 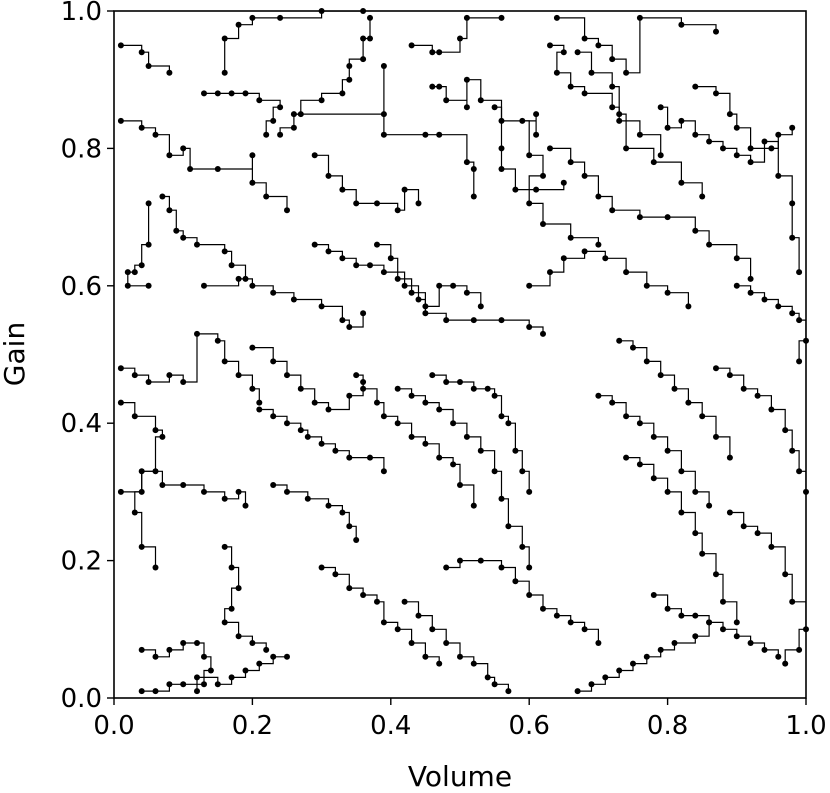 What do you see at coordinates (113, 726) in the screenshot?
I see `x-tick-label: 0.0` at bounding box center [113, 726].